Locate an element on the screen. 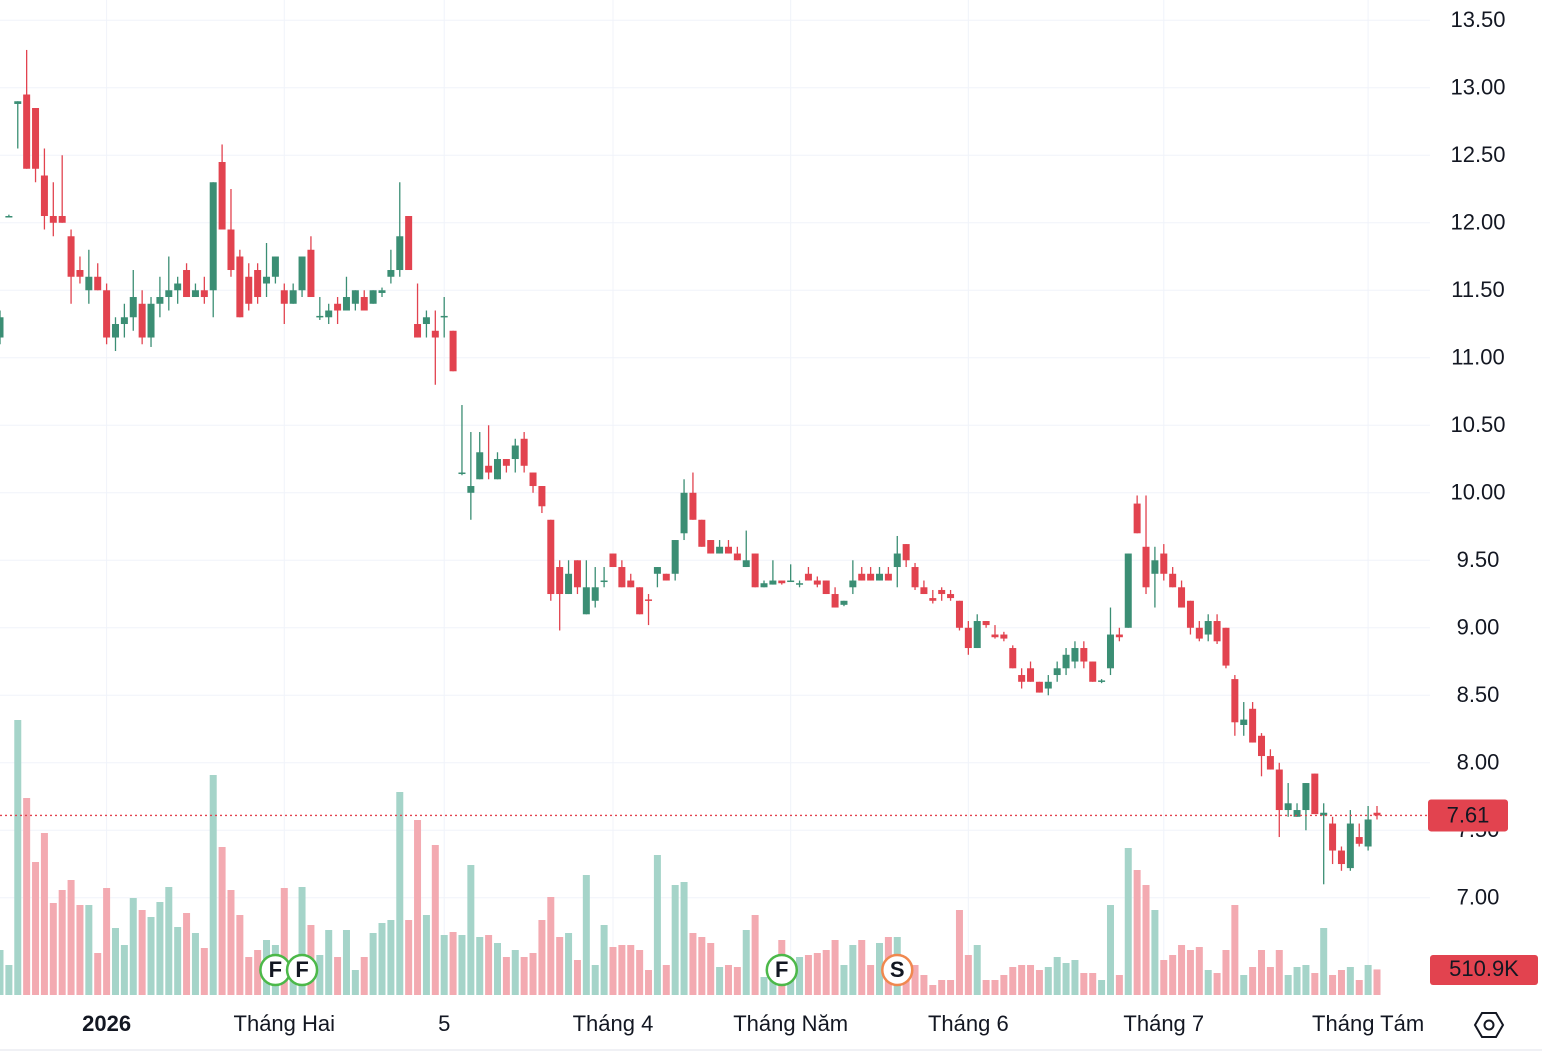  settings-dot is located at coordinates (1489, 1025).